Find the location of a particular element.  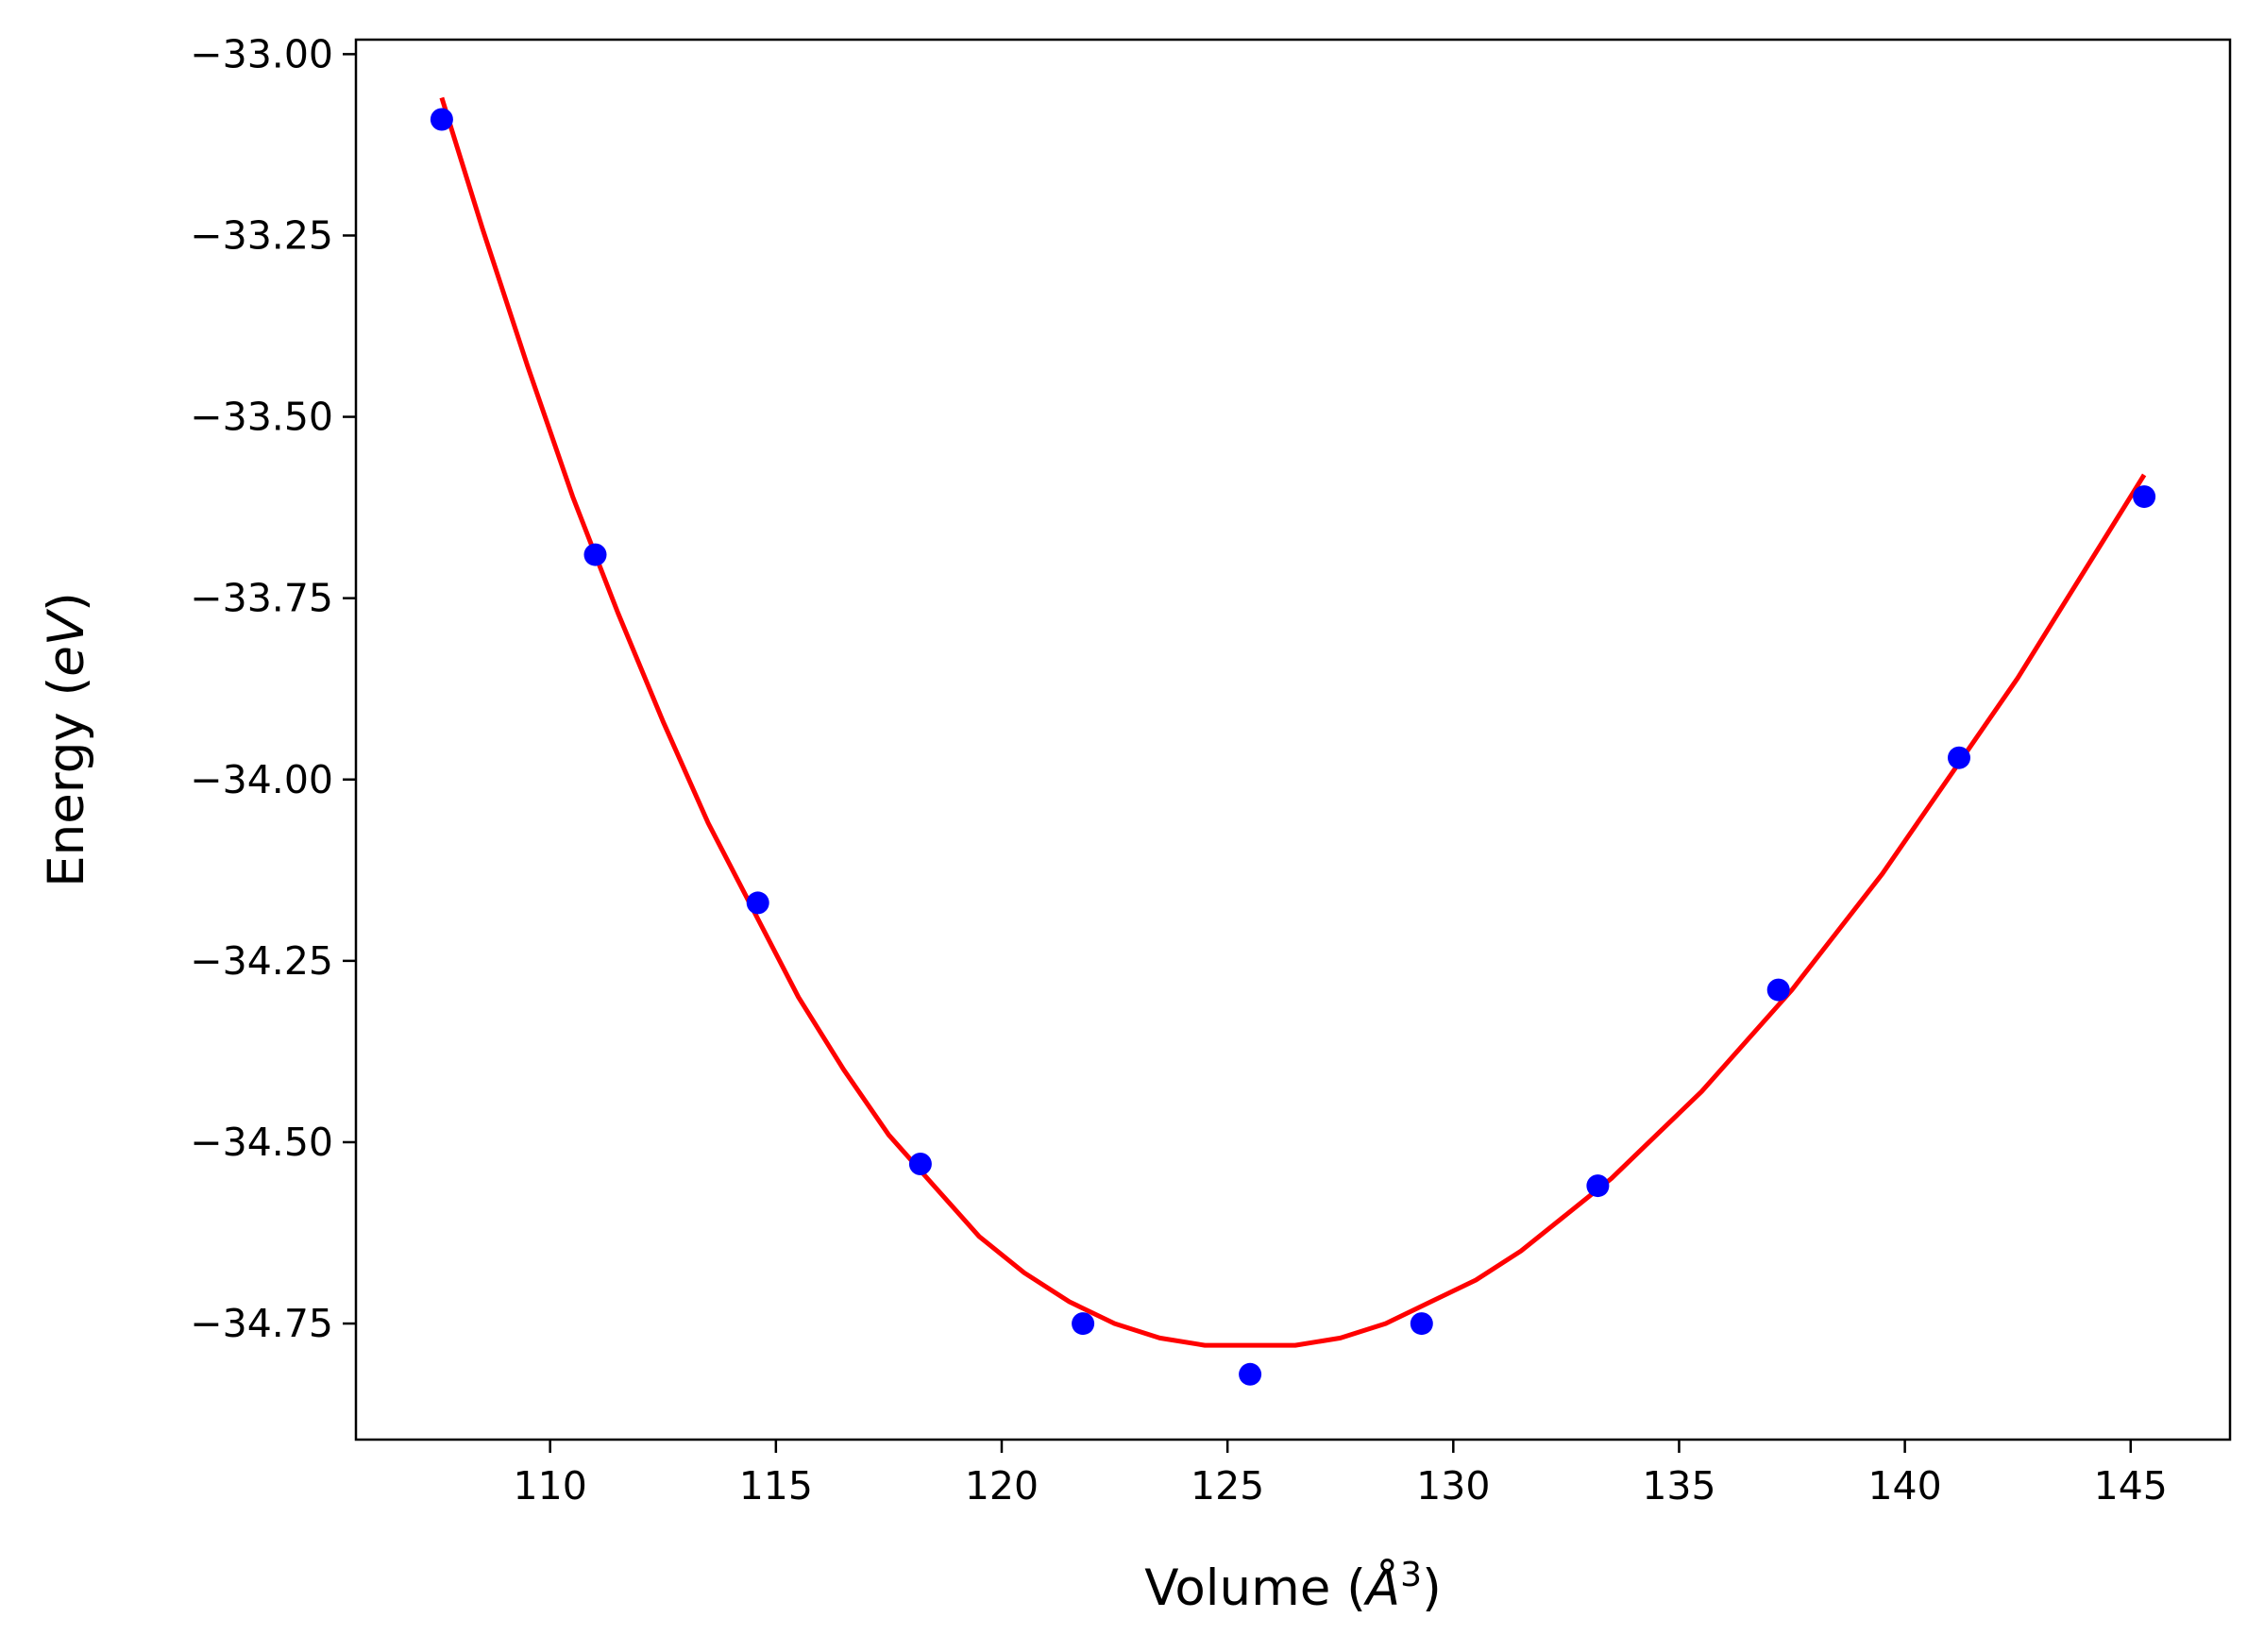

x-tick-label: 145 is located at coordinates (2131, 1486).